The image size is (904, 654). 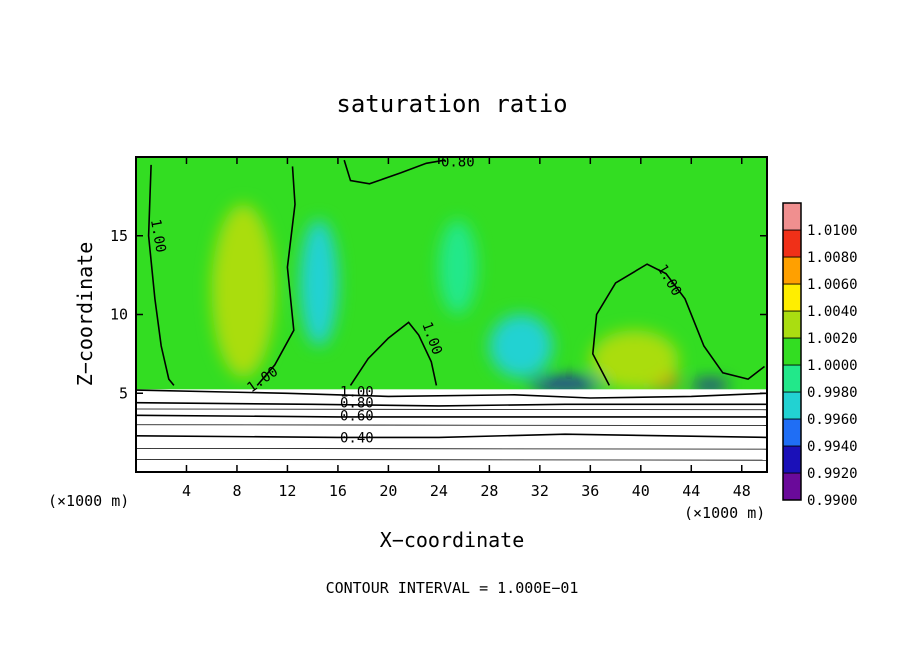 I want to click on y-tick-label-0: 5, so click(x=123, y=393).